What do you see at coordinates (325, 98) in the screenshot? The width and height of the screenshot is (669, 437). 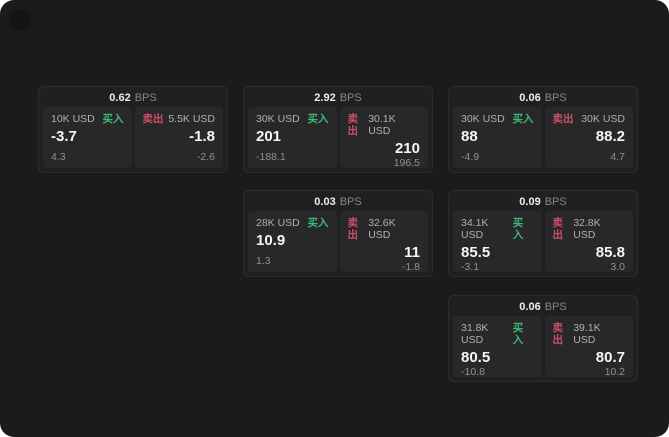 I see `bps-value: 2.92` at bounding box center [325, 98].